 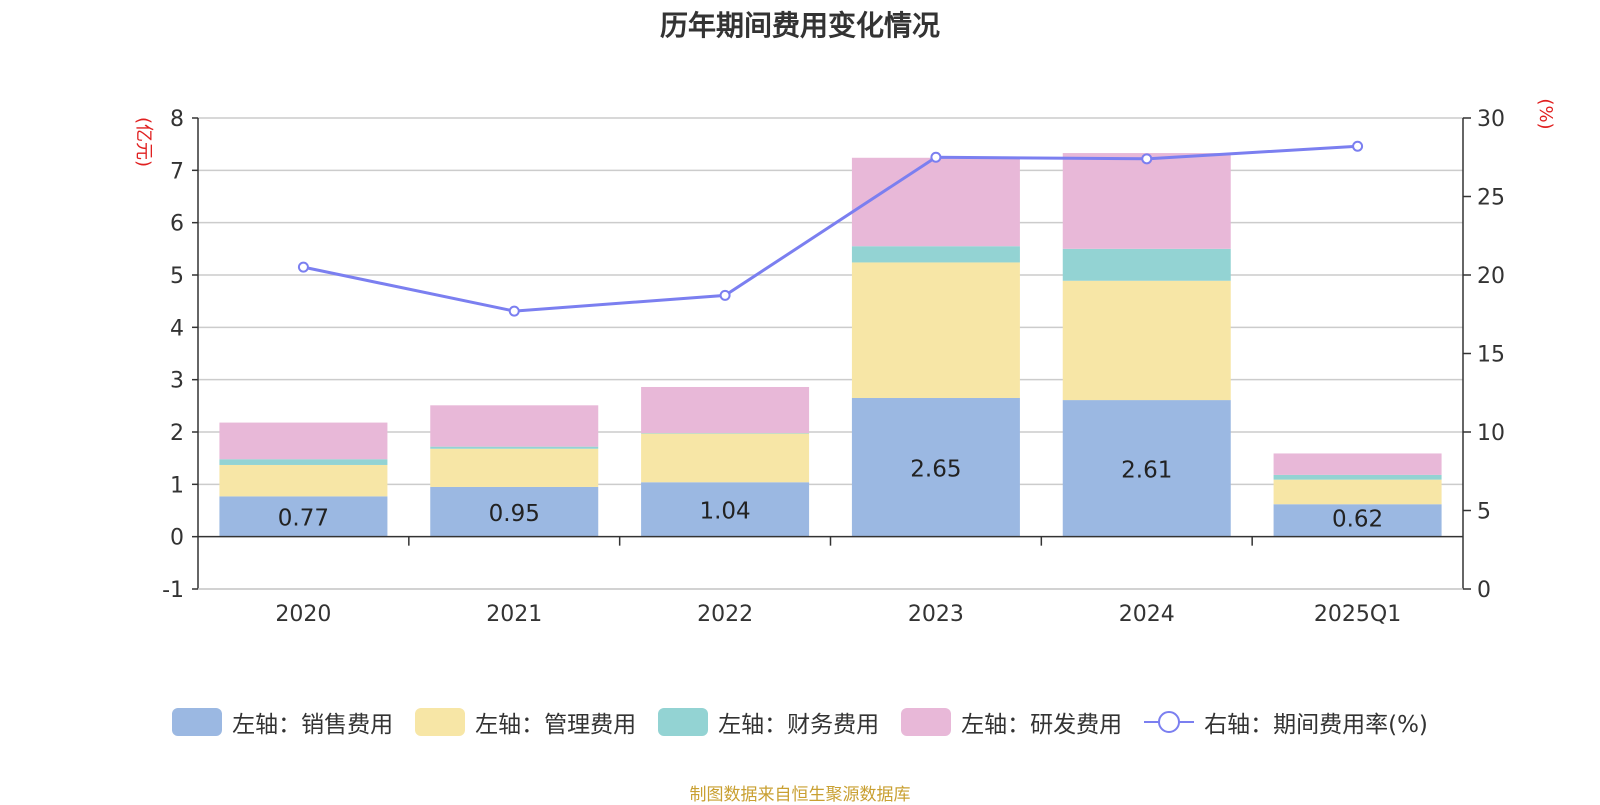 I want to click on right-axis-tick-label: 30, so click(x=1491, y=119).